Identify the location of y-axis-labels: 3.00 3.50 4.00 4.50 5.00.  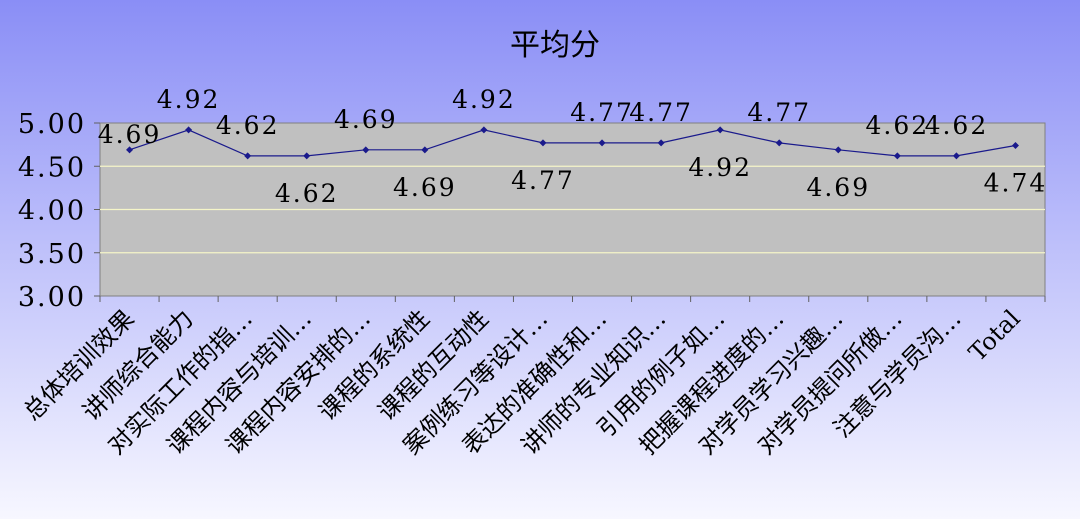
(52, 211).